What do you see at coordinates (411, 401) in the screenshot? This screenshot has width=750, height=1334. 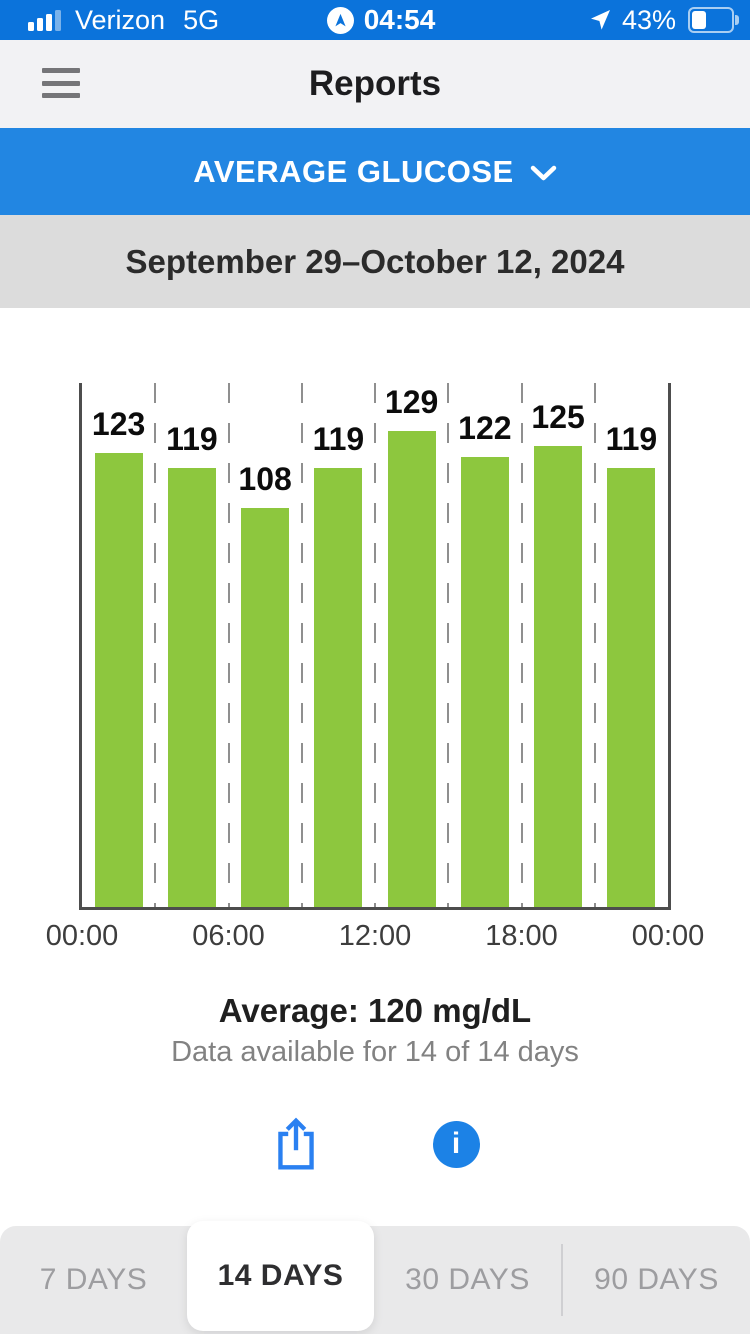 I see `bar-value-label: 129` at bounding box center [411, 401].